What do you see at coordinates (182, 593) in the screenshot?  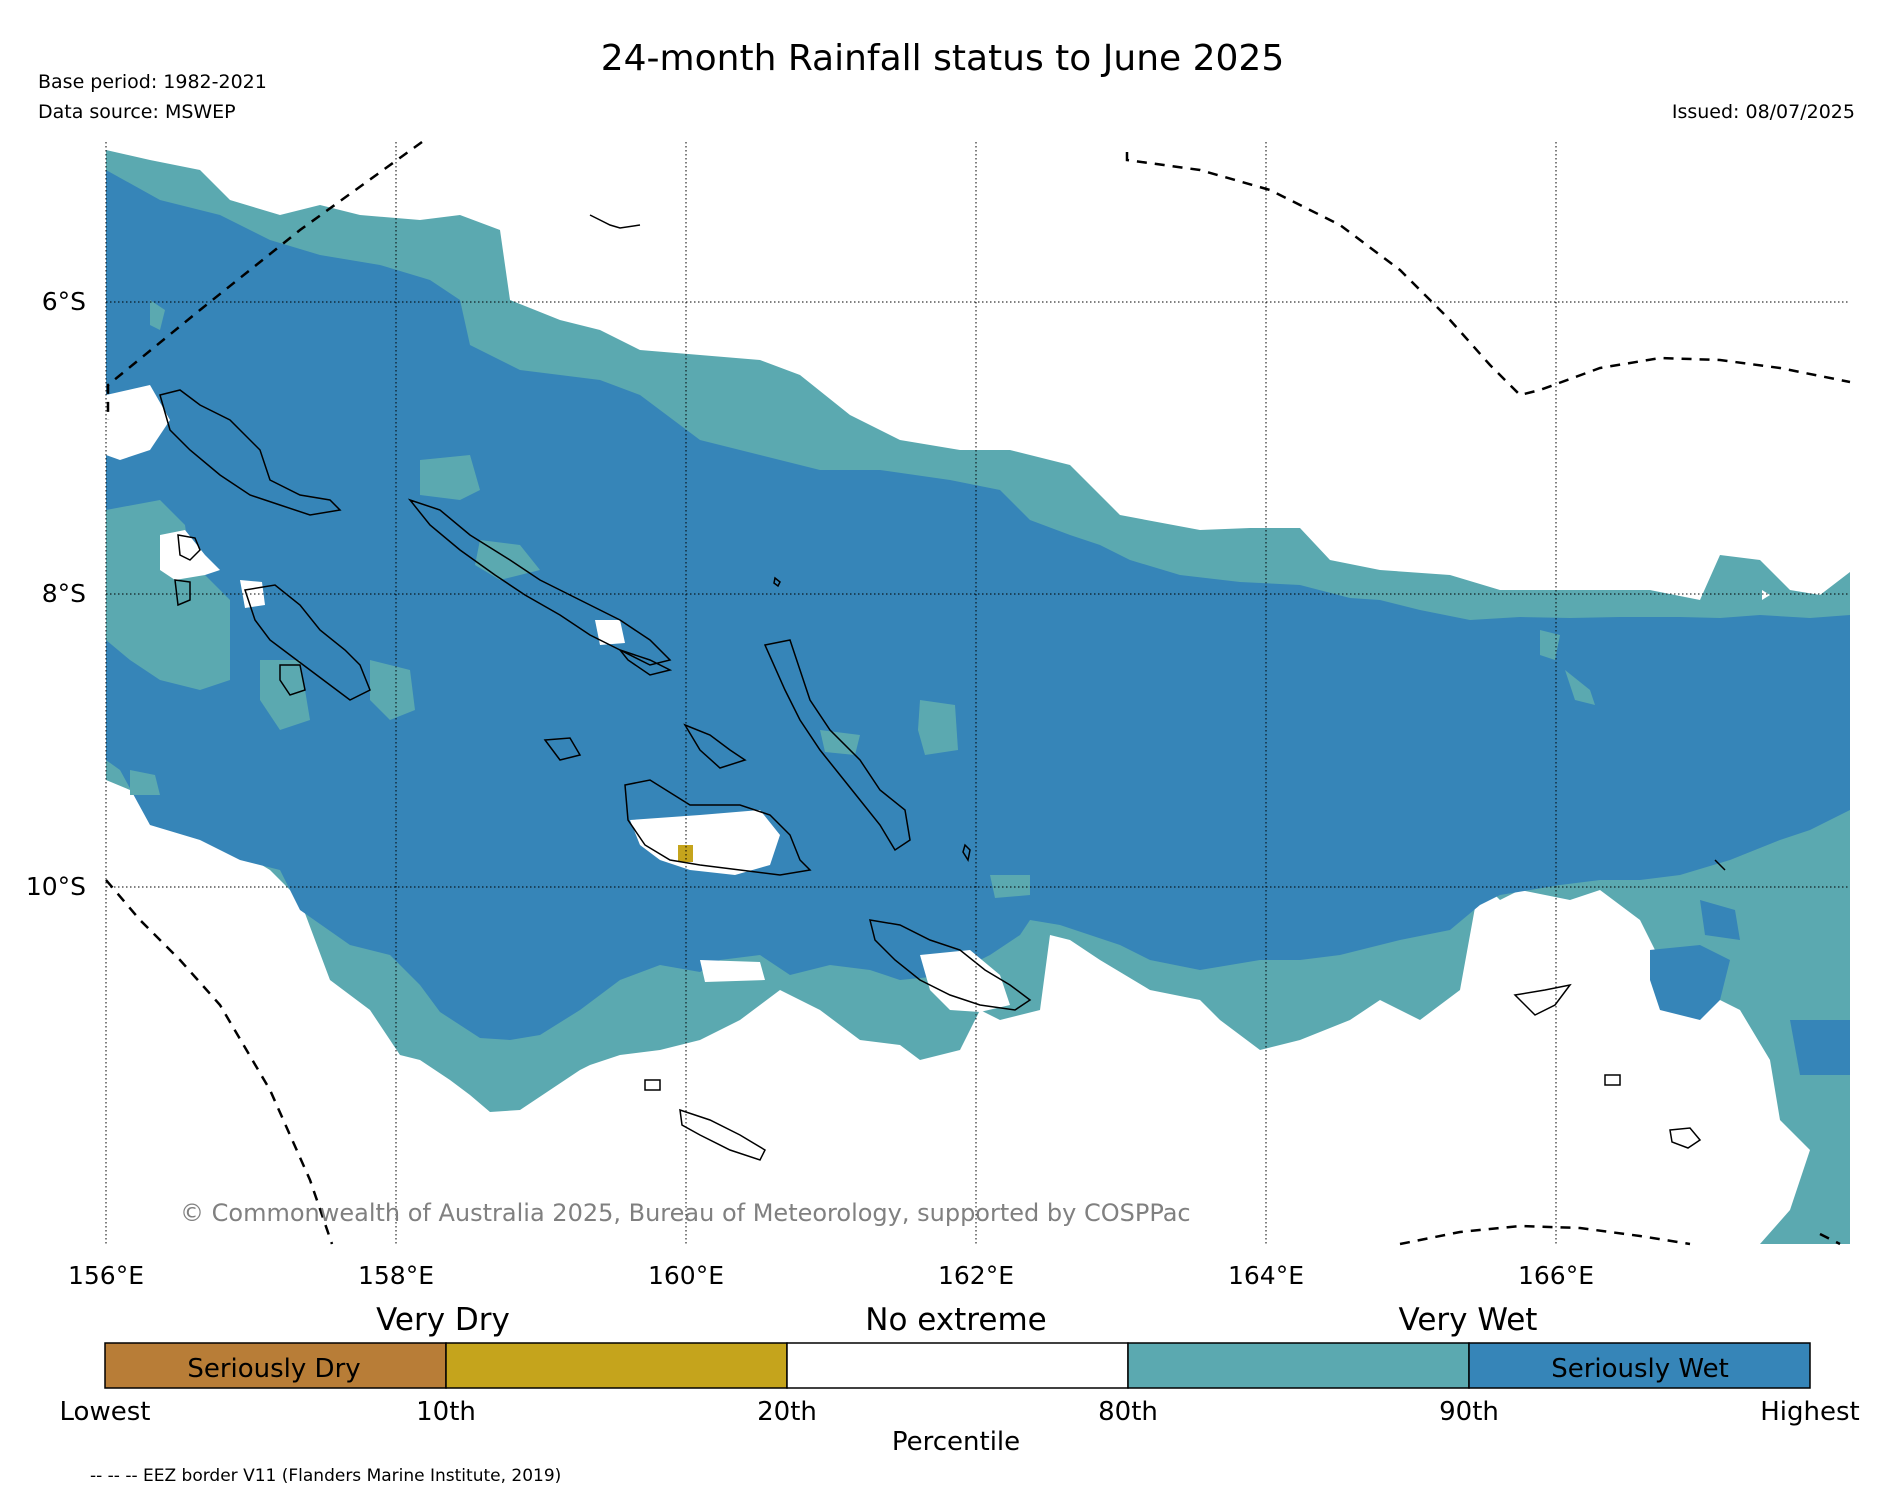 I see `vella-lavella-coast` at bounding box center [182, 593].